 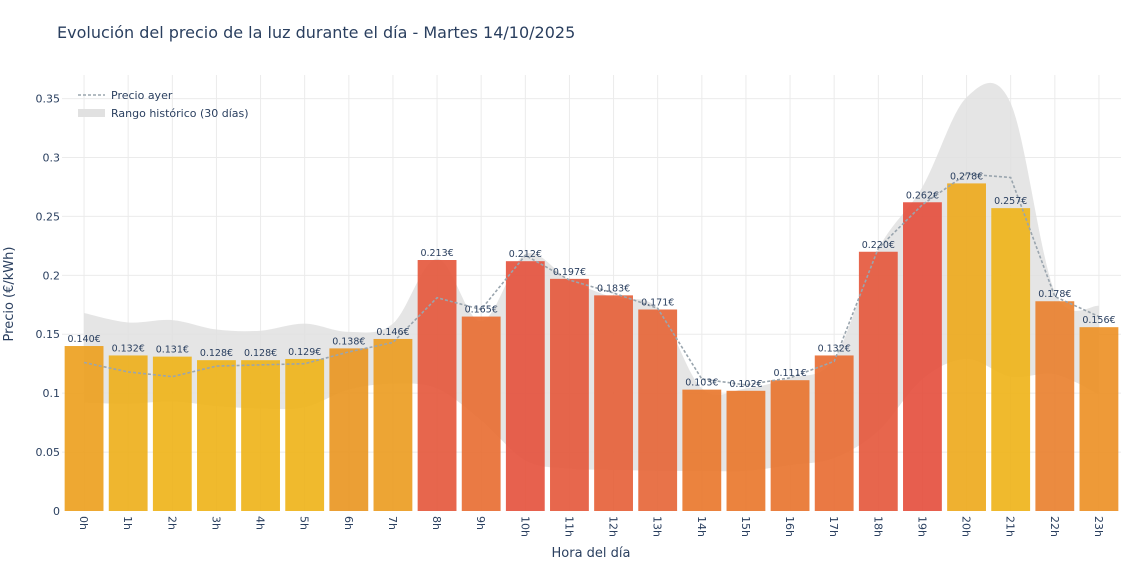 I want to click on bar-value-label: 0.197€, so click(x=569, y=272).